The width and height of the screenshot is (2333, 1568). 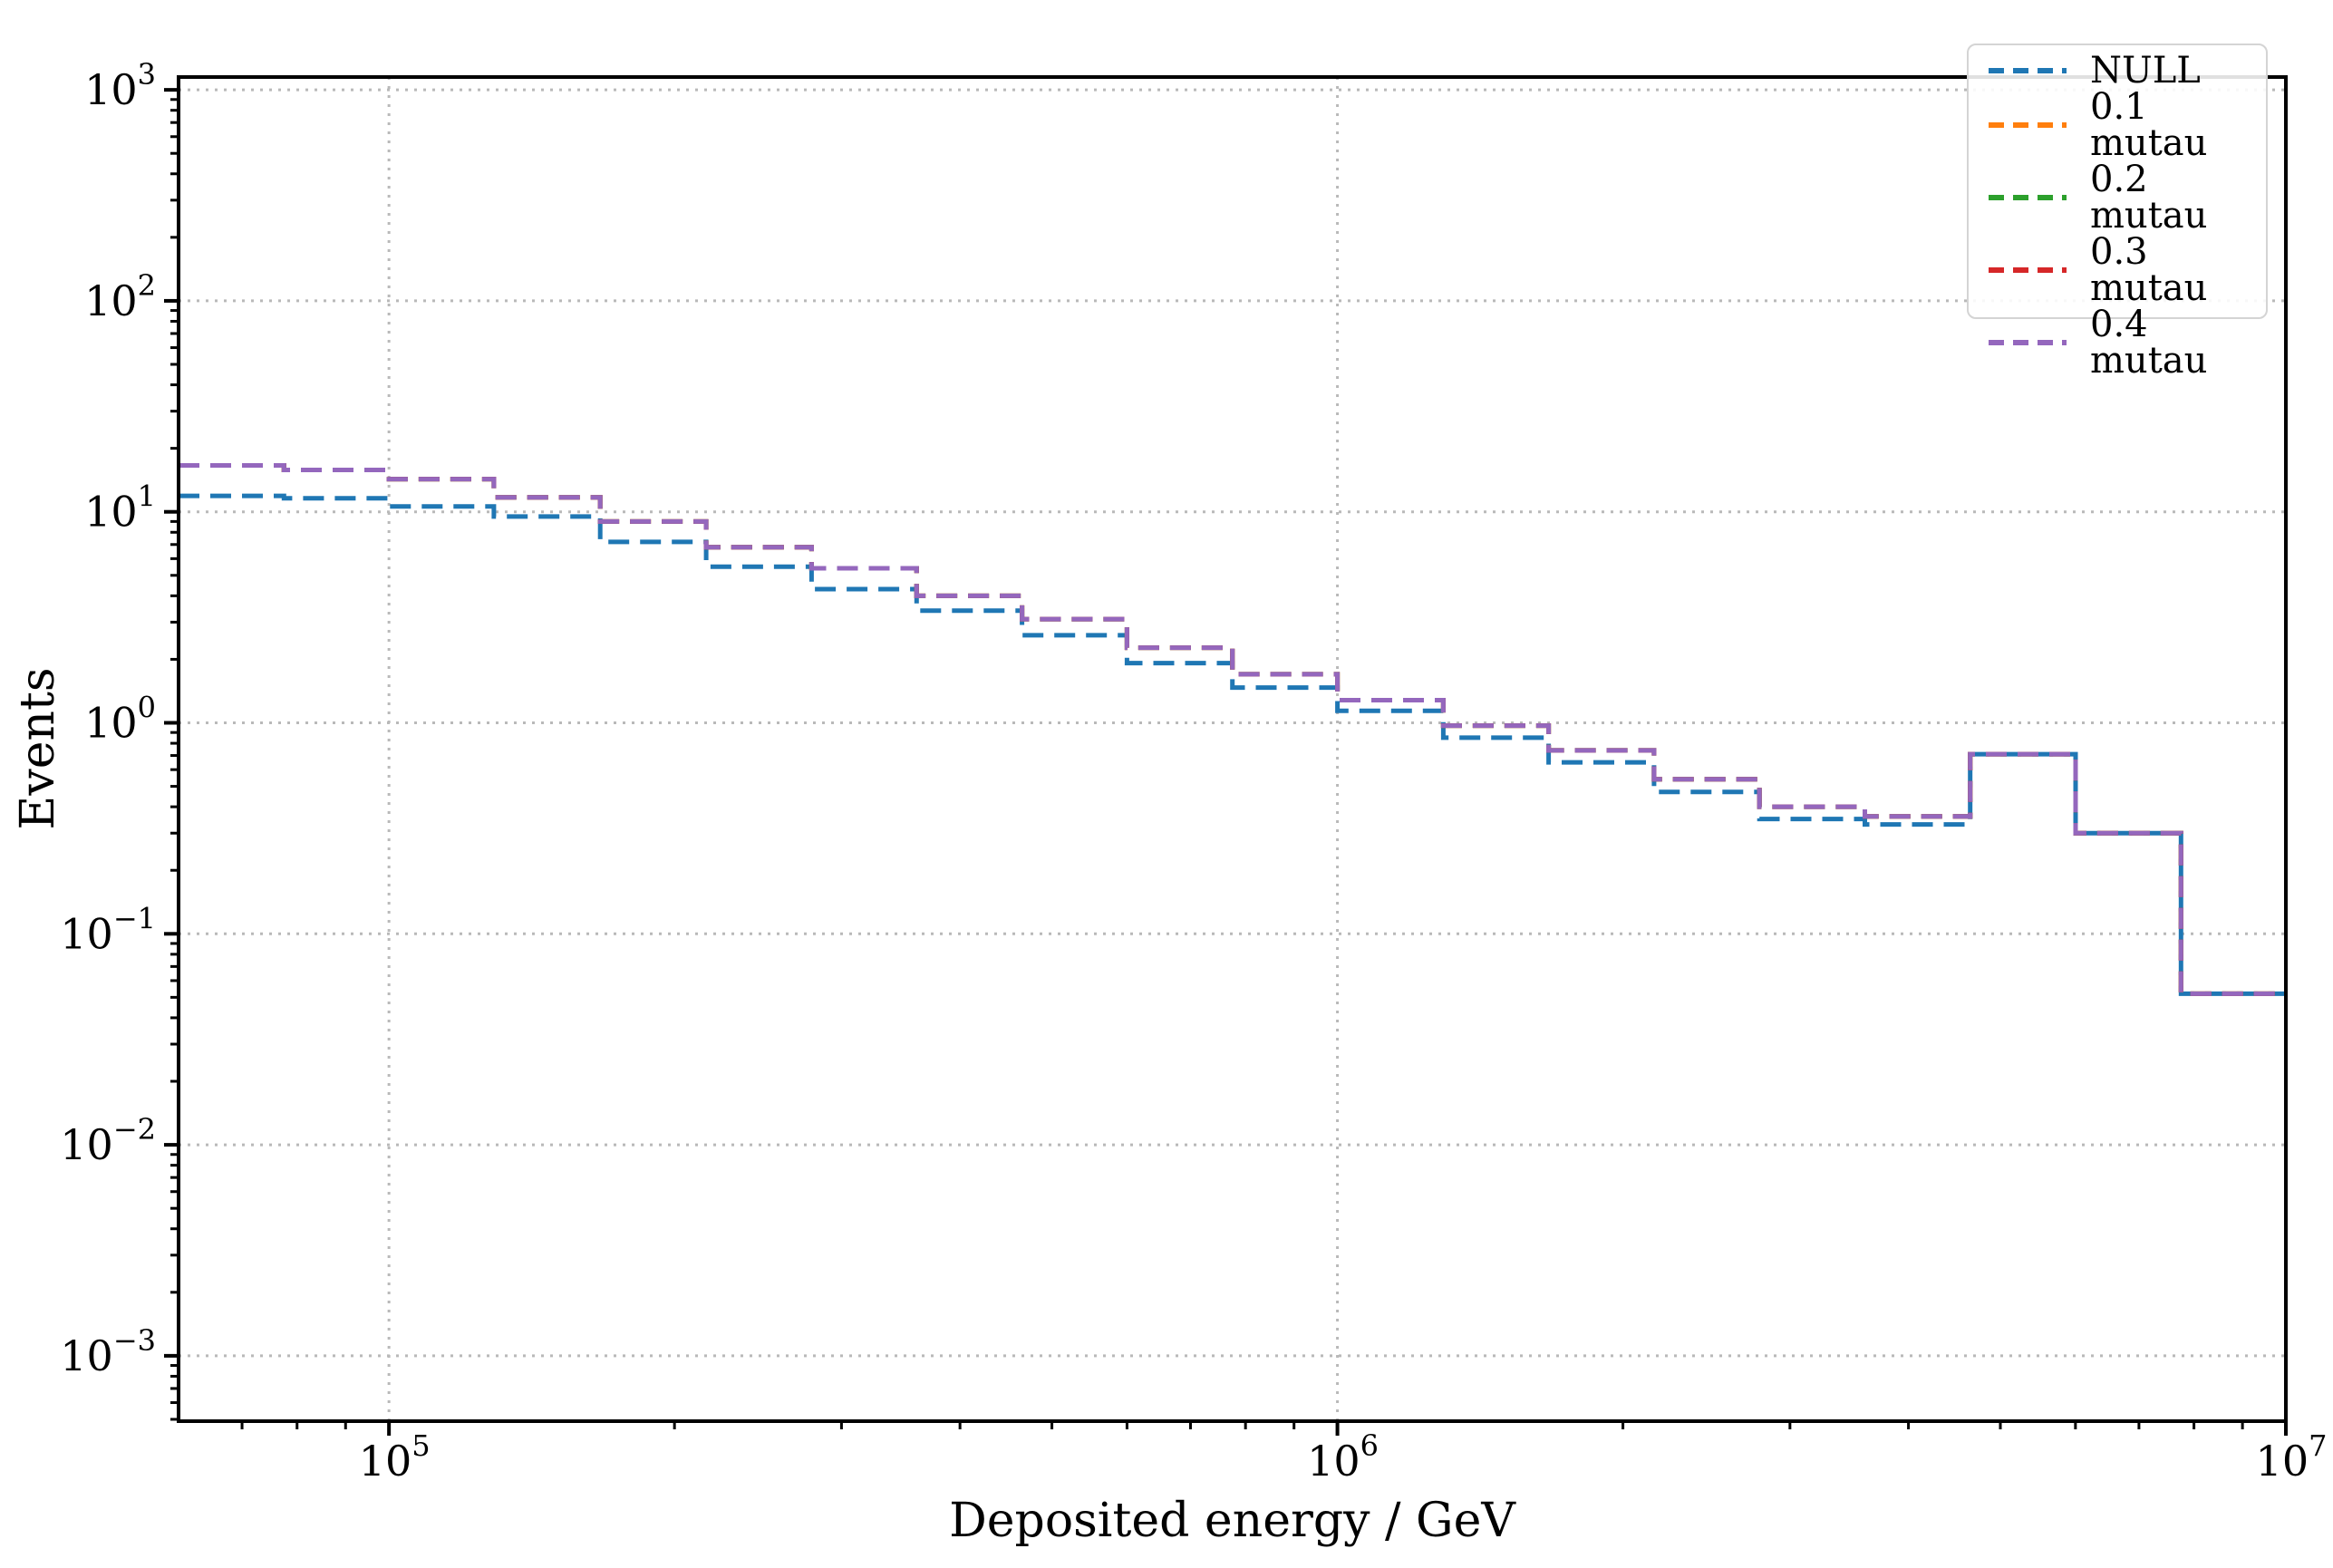 I want to click on legend-item-label: 0.4 mutau, so click(x=2149, y=343).